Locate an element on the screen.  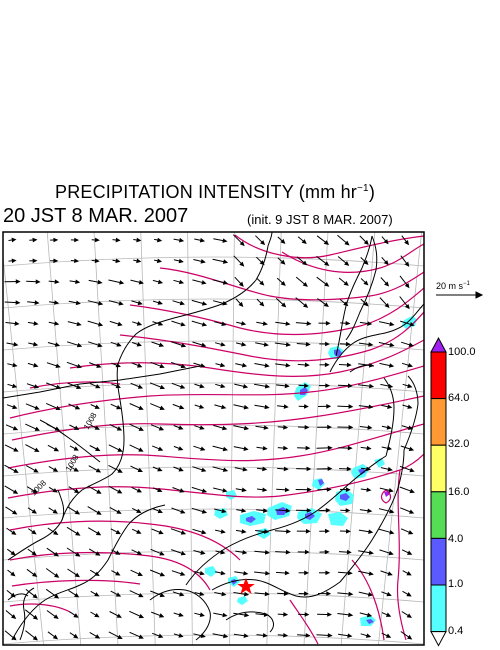
title-main: PRECIPITATION INTENSITY (mm hr is located at coordinates (205, 192).